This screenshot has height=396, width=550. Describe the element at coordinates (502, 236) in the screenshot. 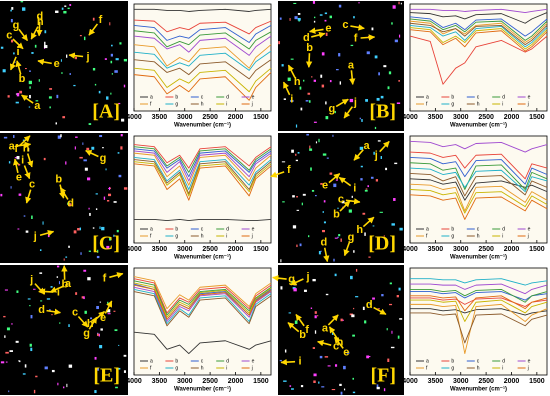

I see `legend-label: i` at that location.